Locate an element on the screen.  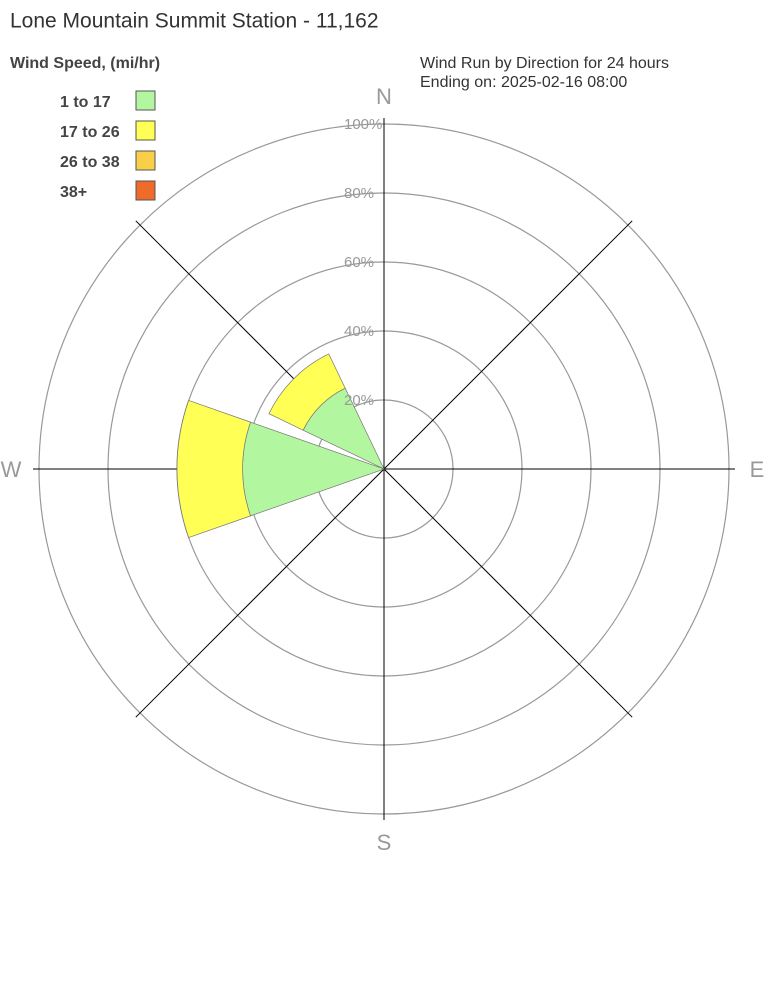
subtitle: Wind Run by Direction for 24 hours is located at coordinates (544, 63).